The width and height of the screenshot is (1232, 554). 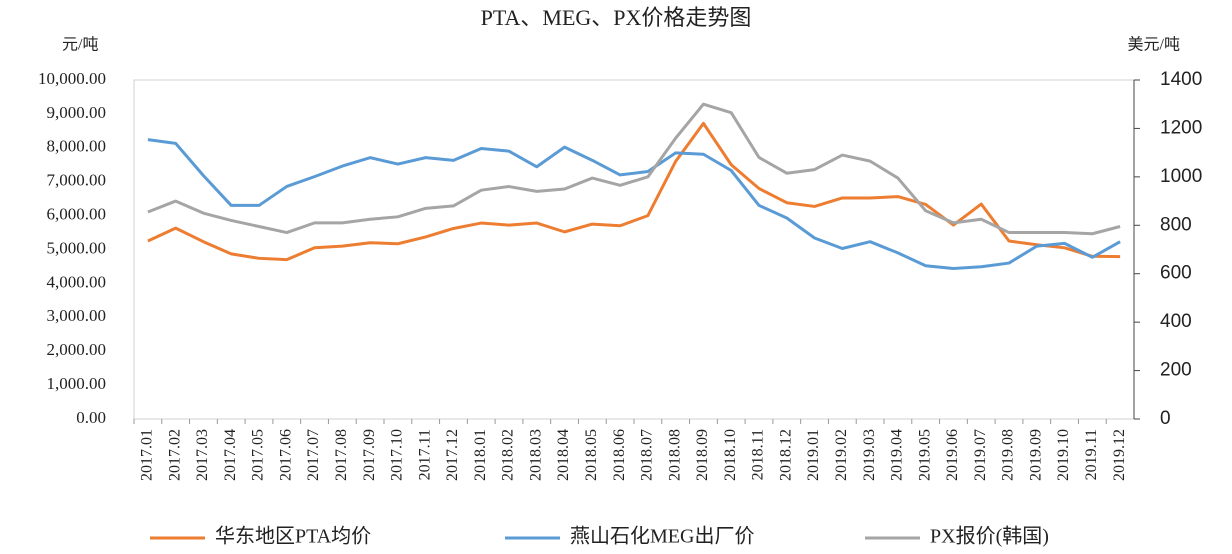 I want to click on x-tick-label: 2019.09, so click(x=1035, y=455).